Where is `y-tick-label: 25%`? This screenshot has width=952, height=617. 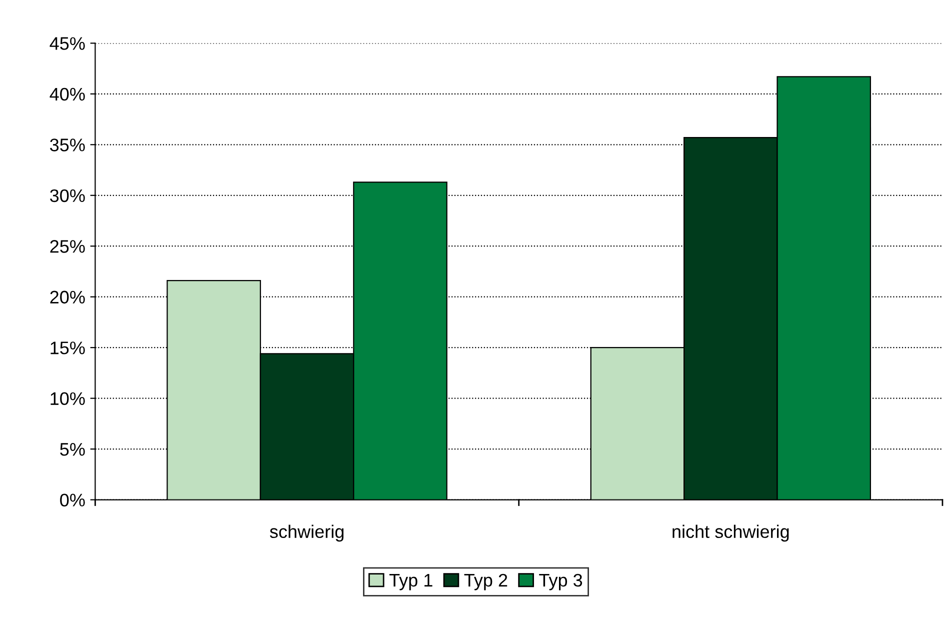
y-tick-label: 25% is located at coordinates (67, 246).